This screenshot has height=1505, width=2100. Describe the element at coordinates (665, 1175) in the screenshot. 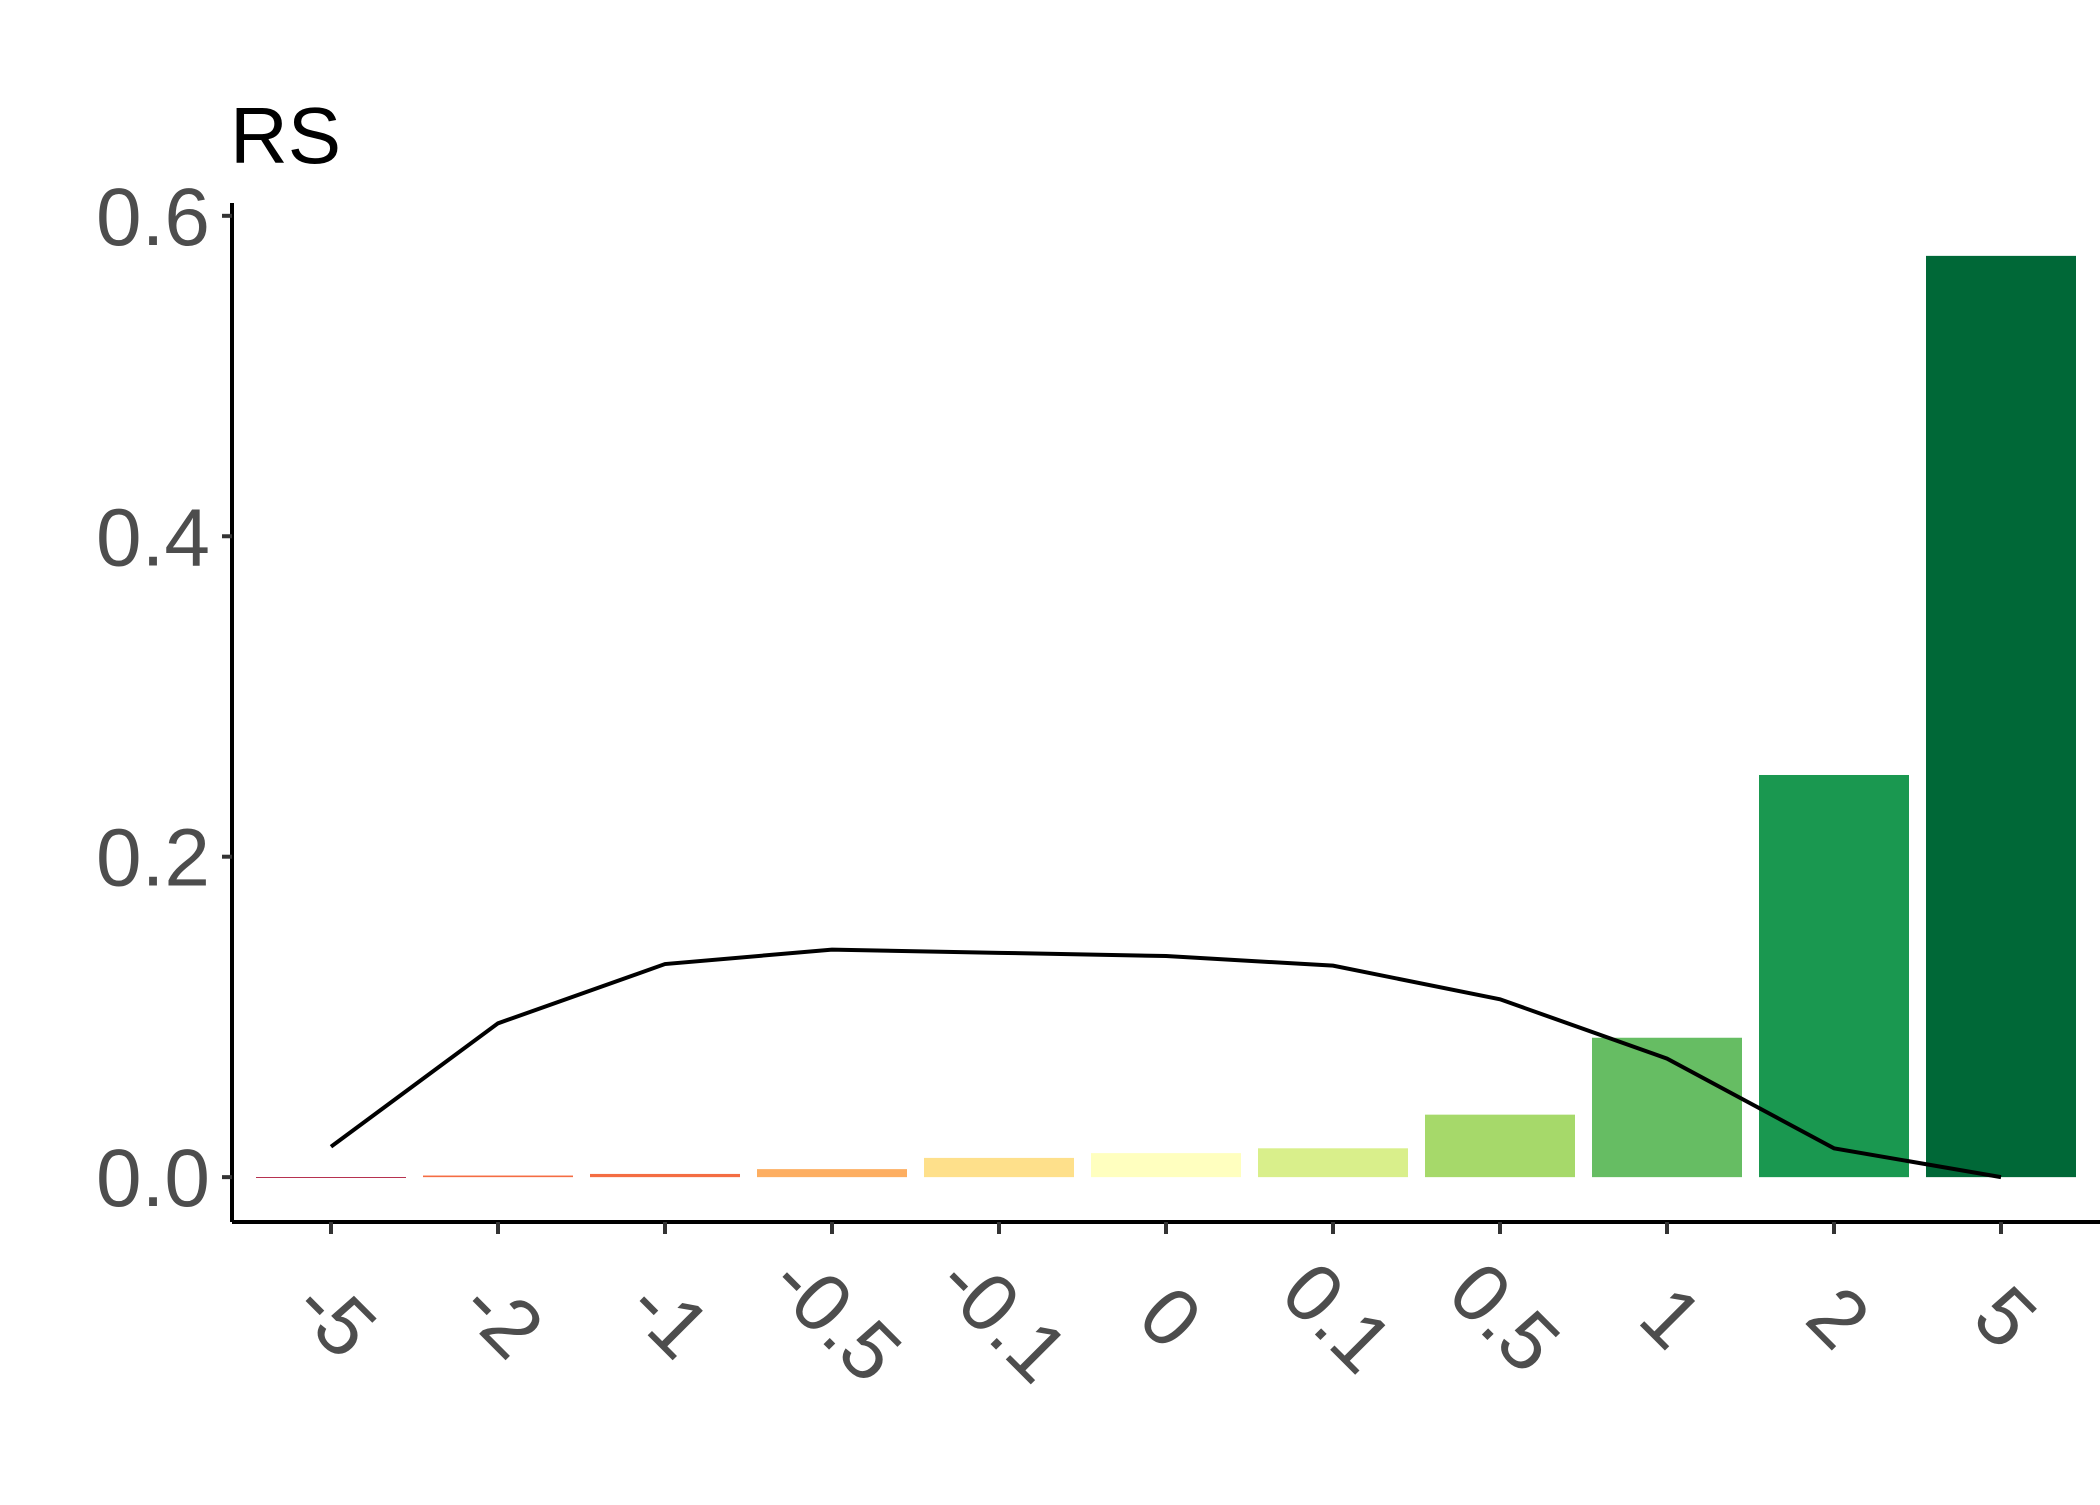

I see `bar--1` at that location.